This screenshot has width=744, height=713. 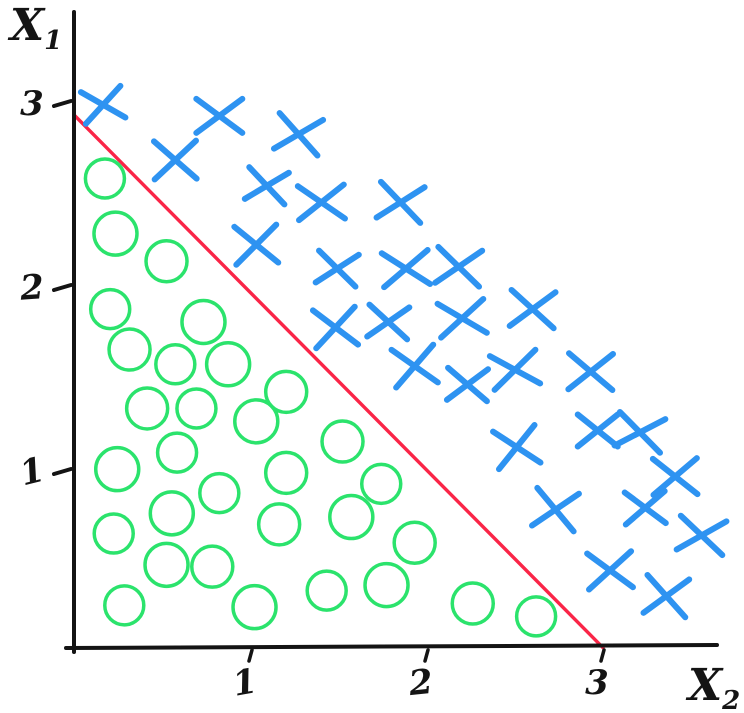 I want to click on y-axis-title-sub: 1, so click(x=53, y=41).